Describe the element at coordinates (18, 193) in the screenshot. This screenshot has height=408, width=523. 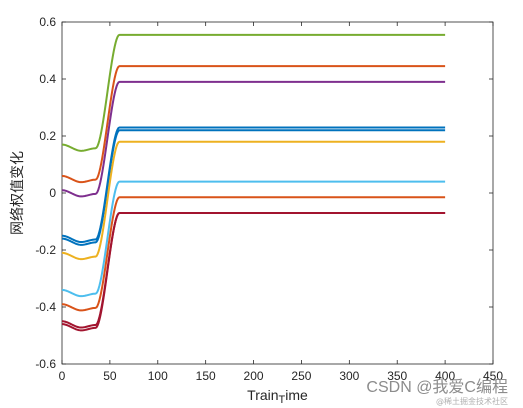
I see `y-axis-title: 网络权值变化` at that location.